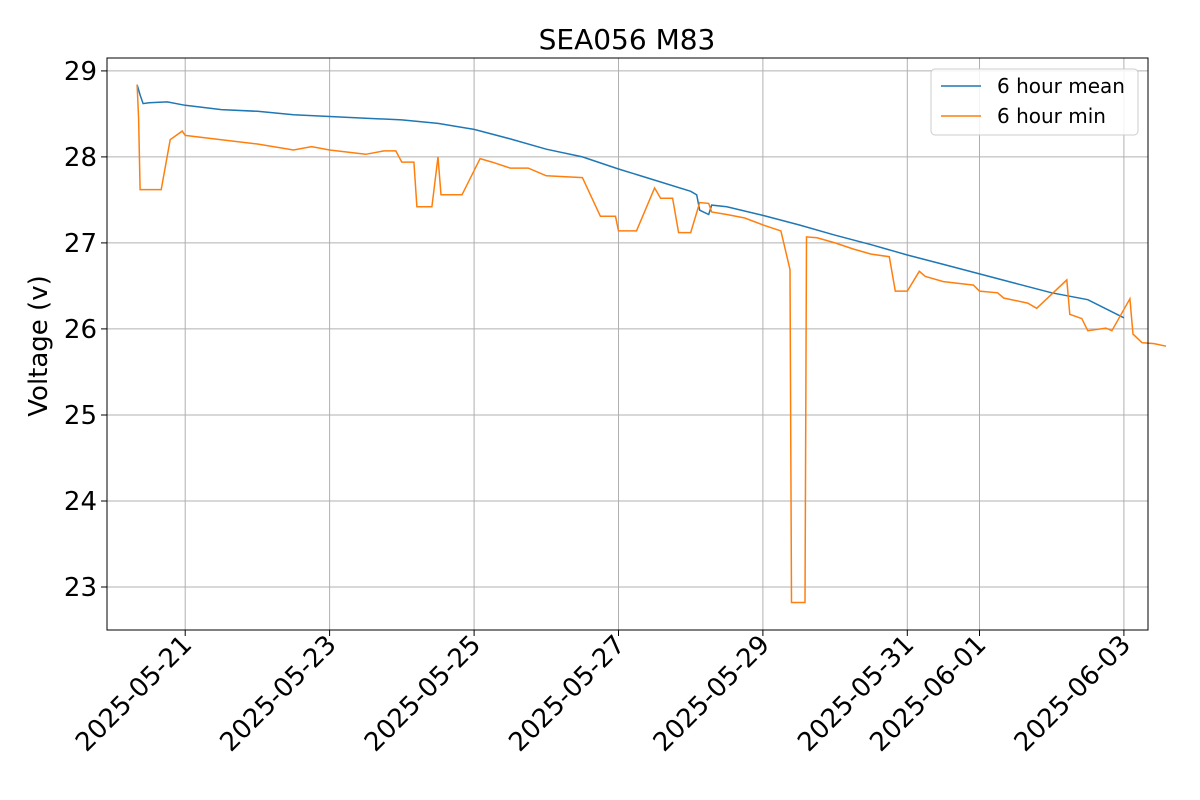 The image size is (1200, 800). What do you see at coordinates (39, 345) in the screenshot?
I see `y-axis-label: Voltage (v)` at bounding box center [39, 345].